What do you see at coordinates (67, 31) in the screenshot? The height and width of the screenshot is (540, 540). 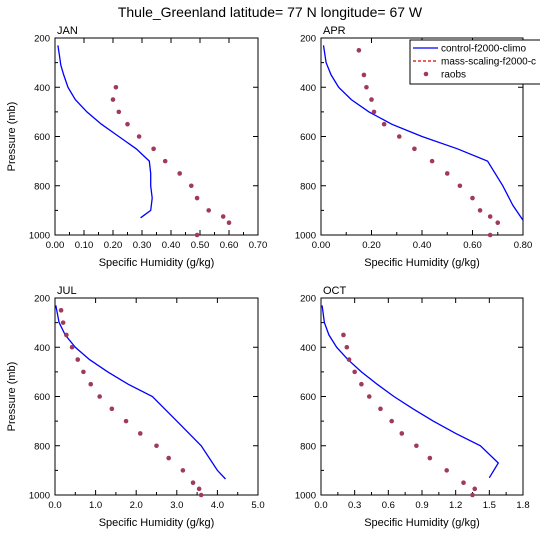 I see `panel-label-jan: JAN` at bounding box center [67, 31].